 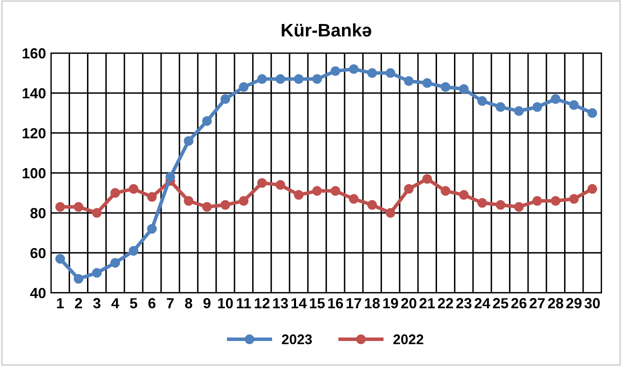 What do you see at coordinates (574, 303) in the screenshot?
I see `x-tick-label: 29` at bounding box center [574, 303].